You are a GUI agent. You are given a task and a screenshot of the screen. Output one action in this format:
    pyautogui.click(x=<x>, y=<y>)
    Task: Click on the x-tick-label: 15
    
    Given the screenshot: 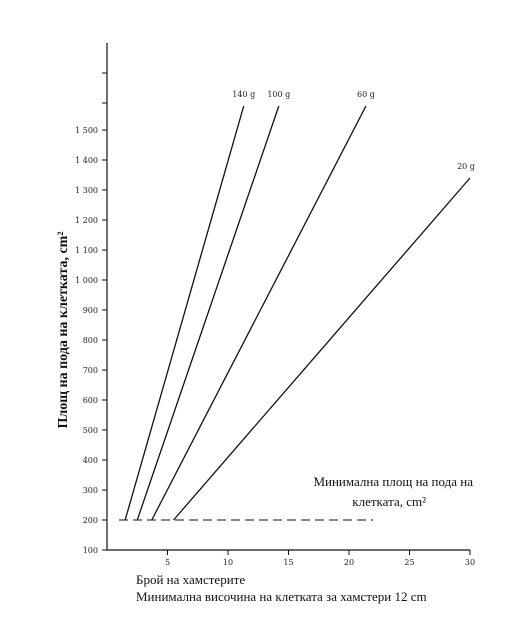 What is the action you would take?
    pyautogui.click(x=288, y=562)
    